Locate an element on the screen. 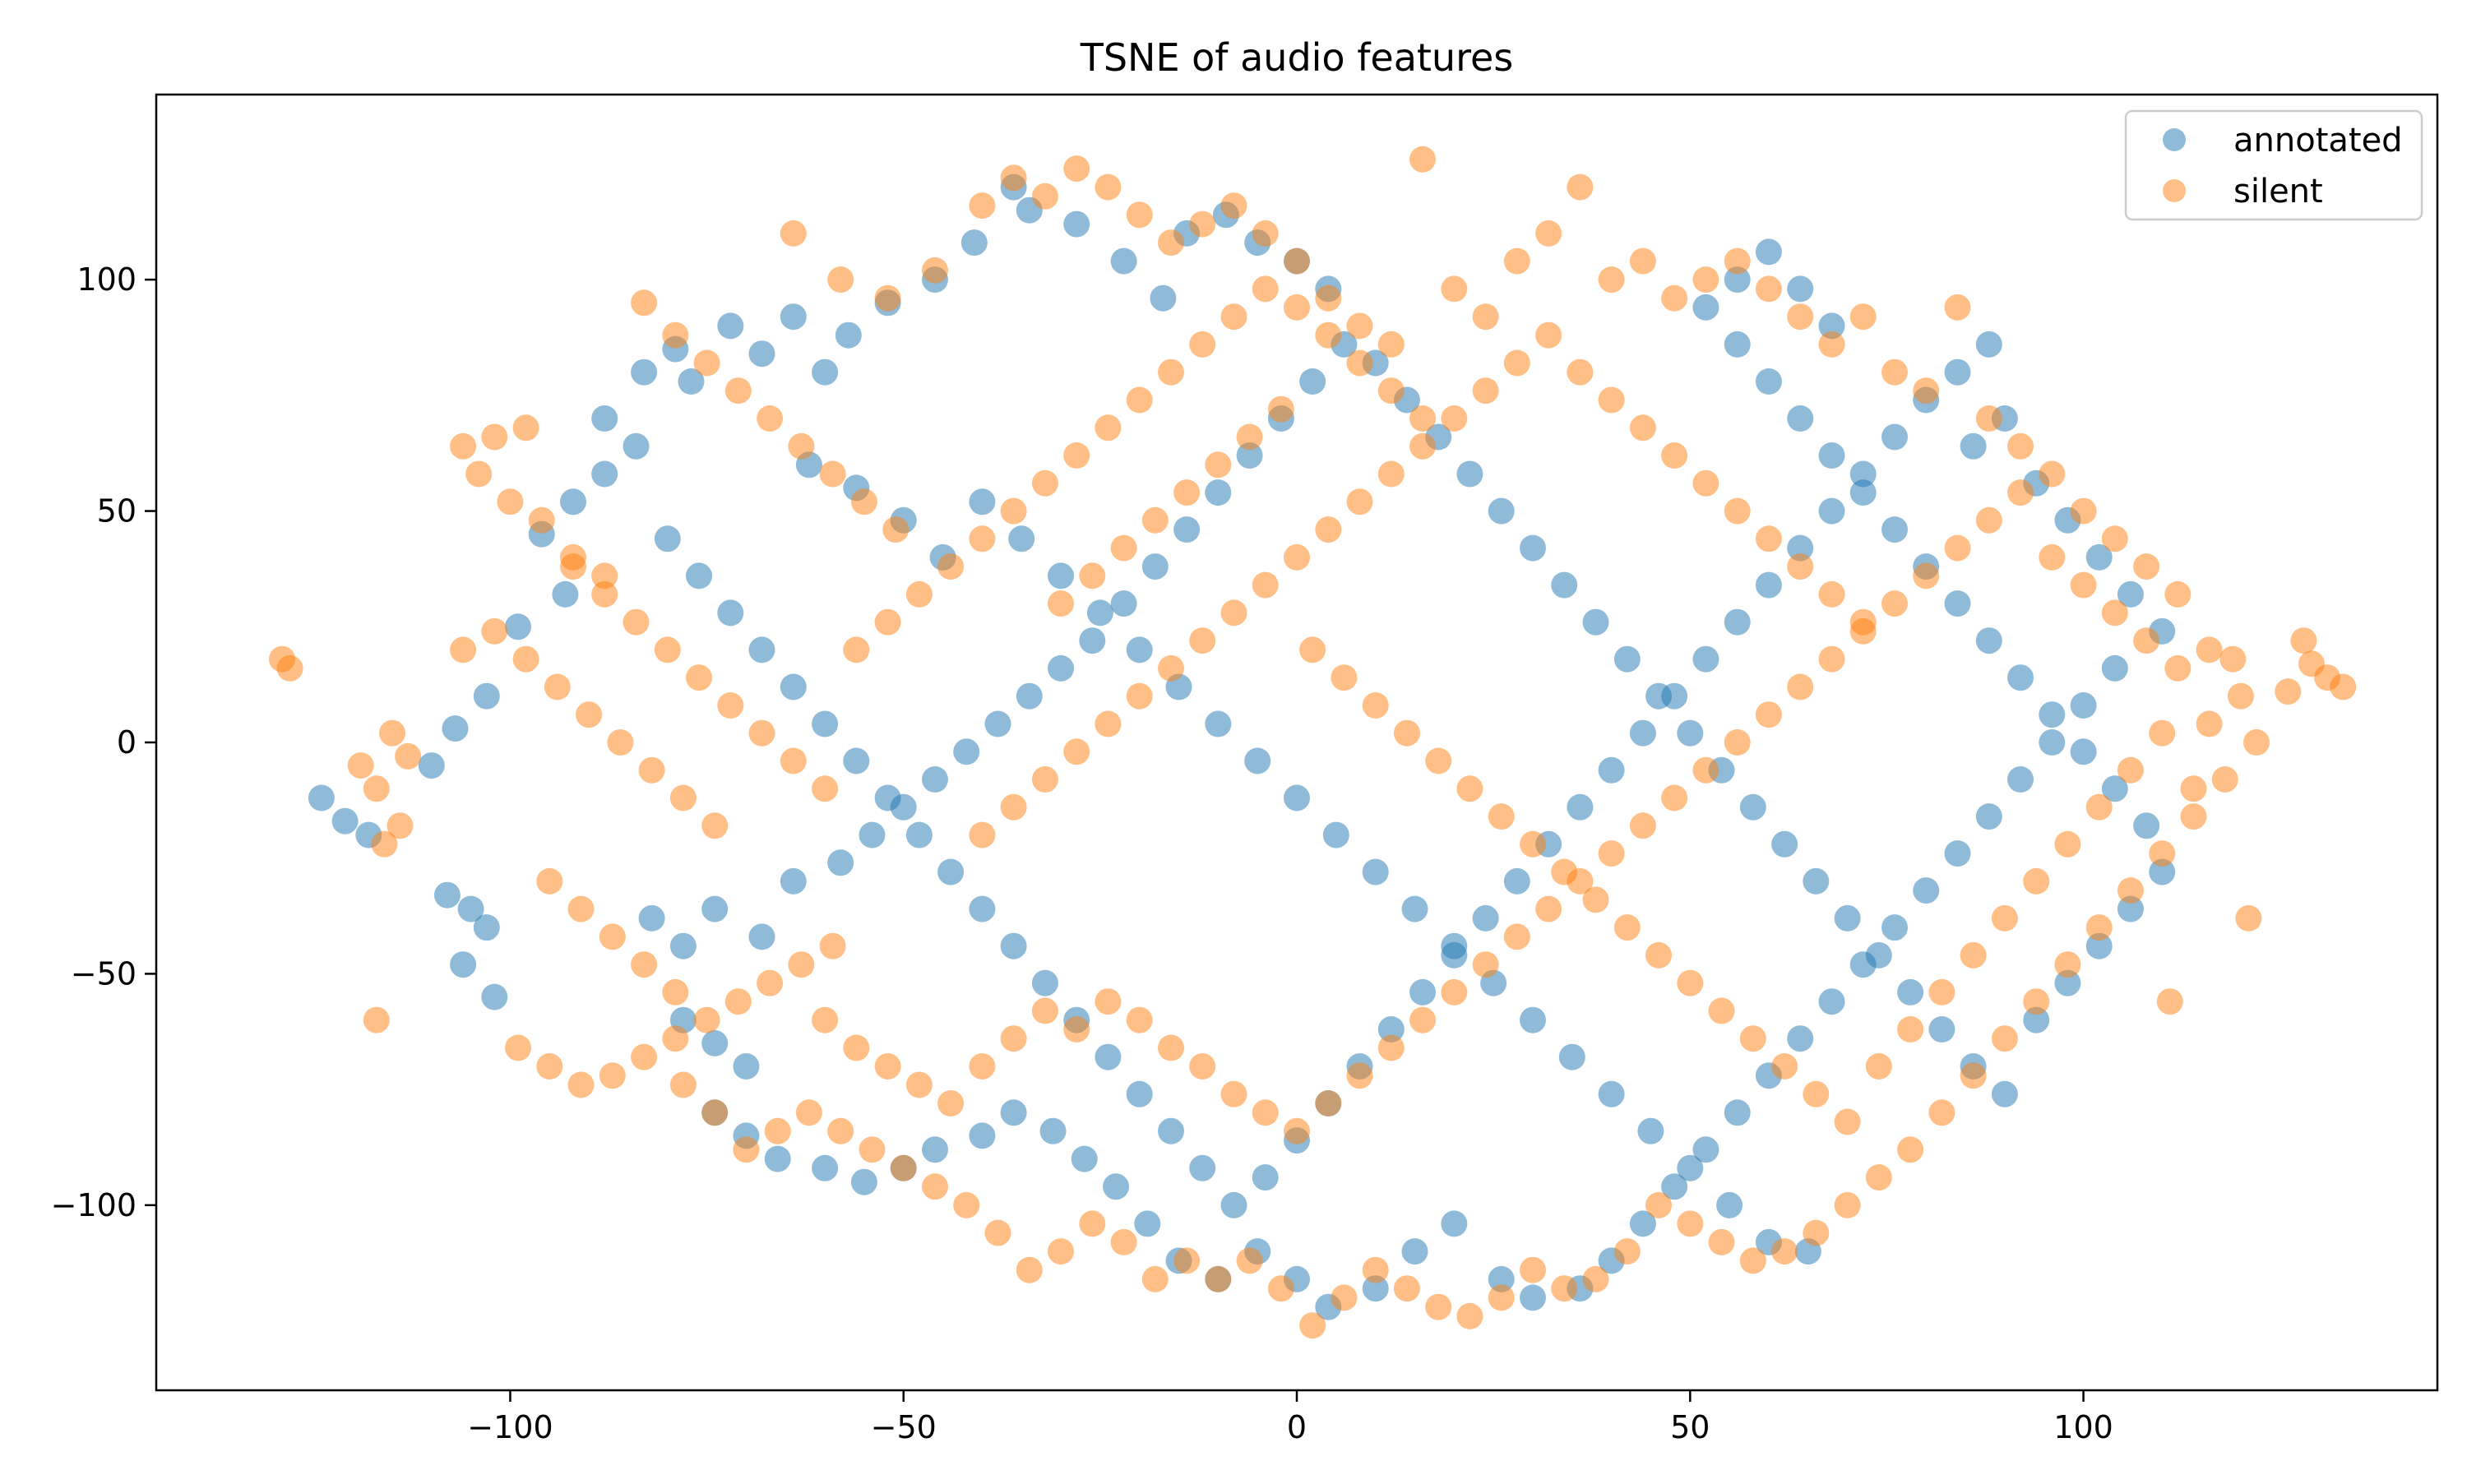 This screenshot has width=2467, height=1484. y-tick-label: −100 is located at coordinates (94, 1205).